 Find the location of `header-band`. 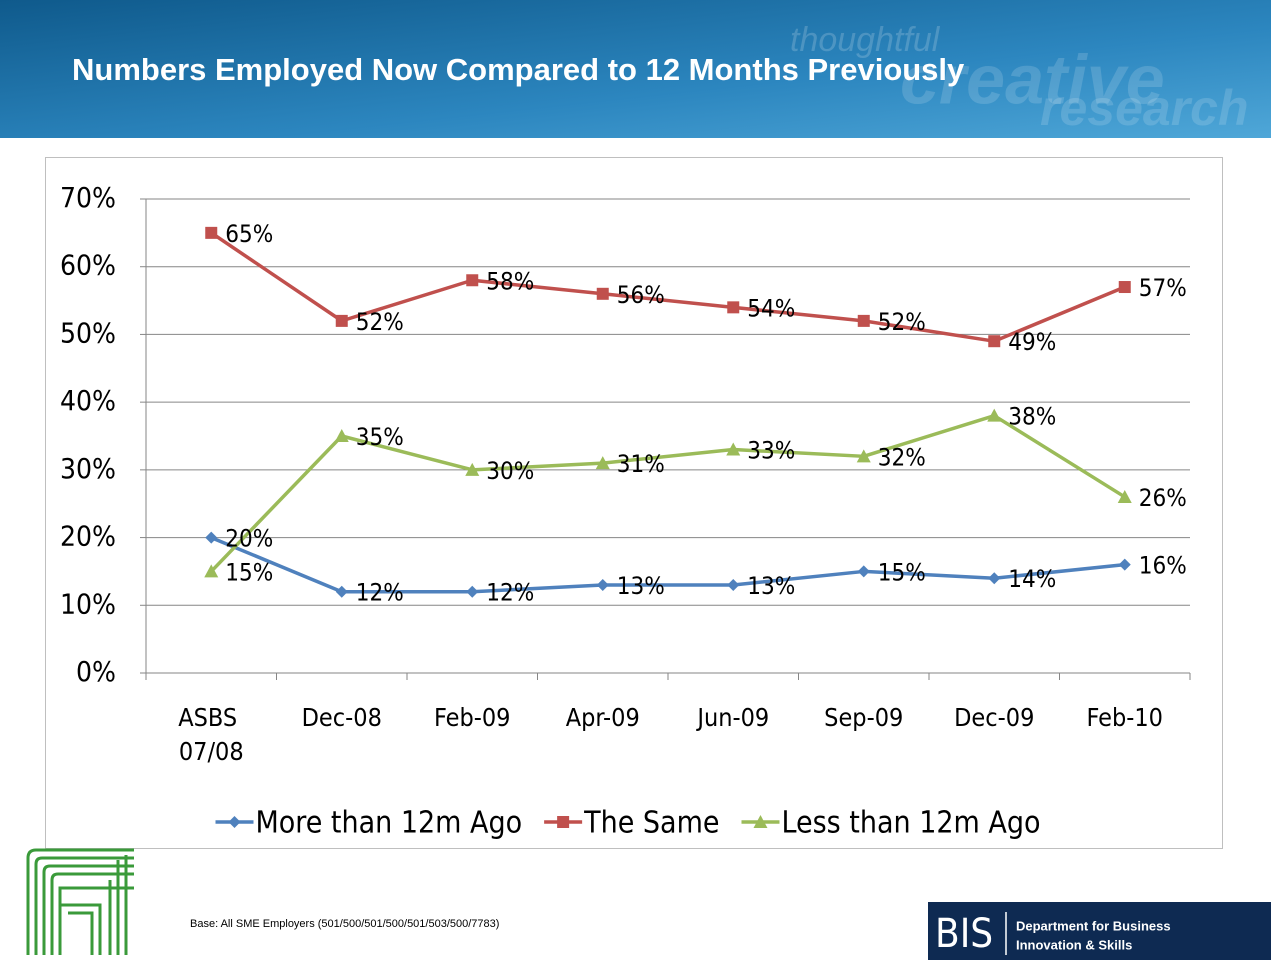

header-band is located at coordinates (635, 69).